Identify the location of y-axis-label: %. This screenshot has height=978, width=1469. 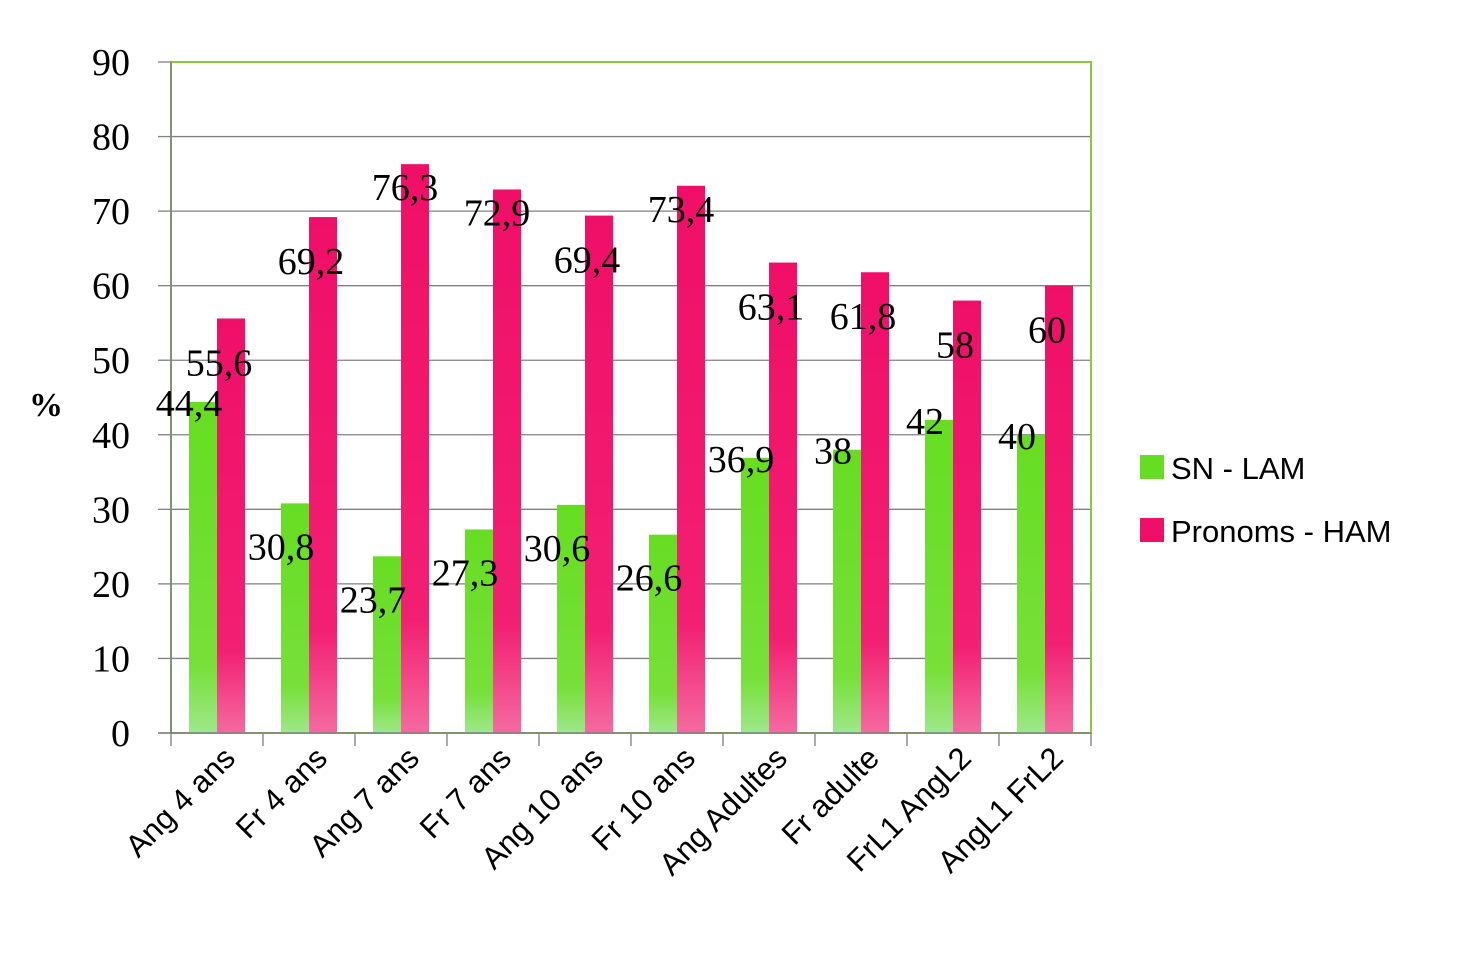
(46, 405).